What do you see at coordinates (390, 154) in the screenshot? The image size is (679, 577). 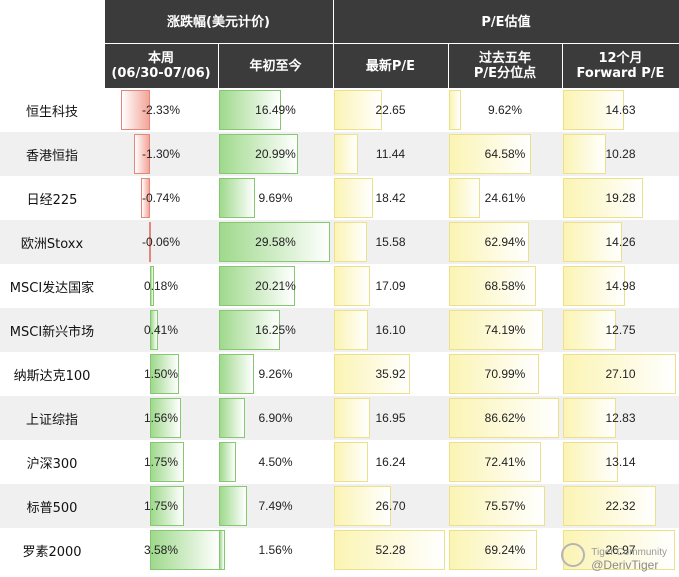 I see `latest-pe-label: 11.44` at bounding box center [390, 154].